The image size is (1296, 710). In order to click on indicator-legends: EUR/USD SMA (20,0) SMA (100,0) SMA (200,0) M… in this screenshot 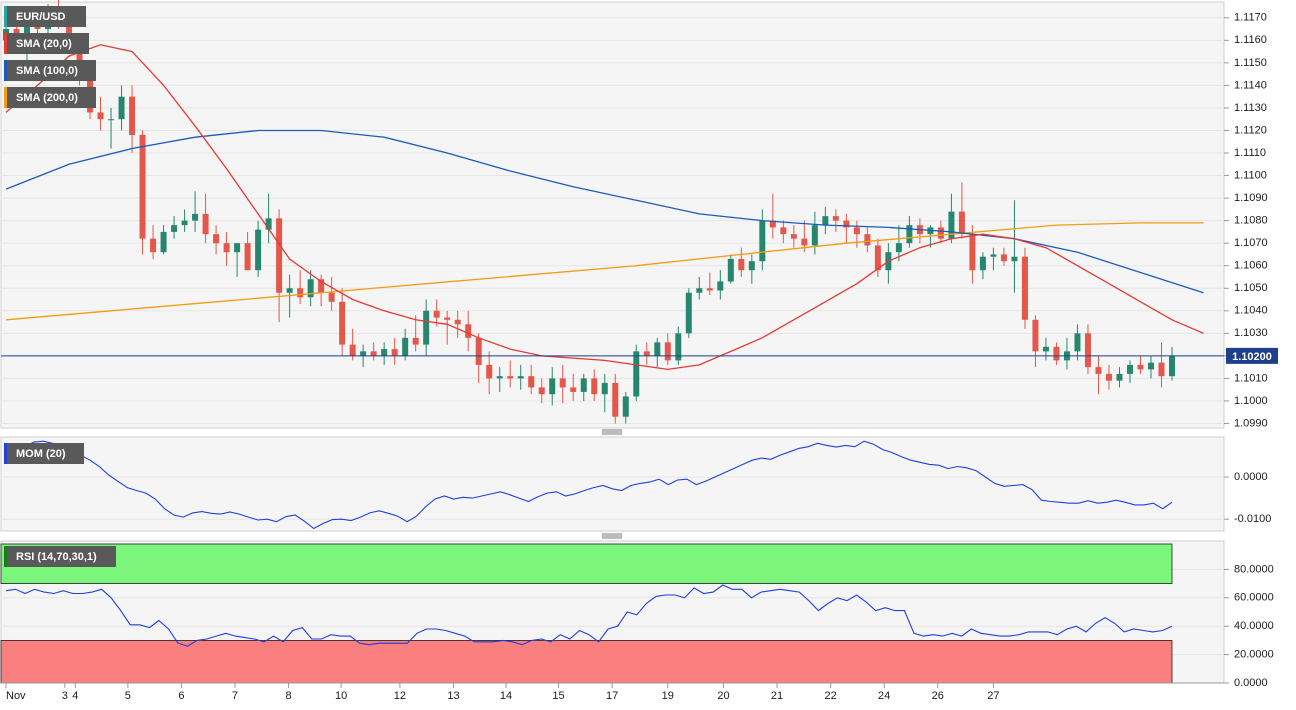, I will do `click(60, 286)`.